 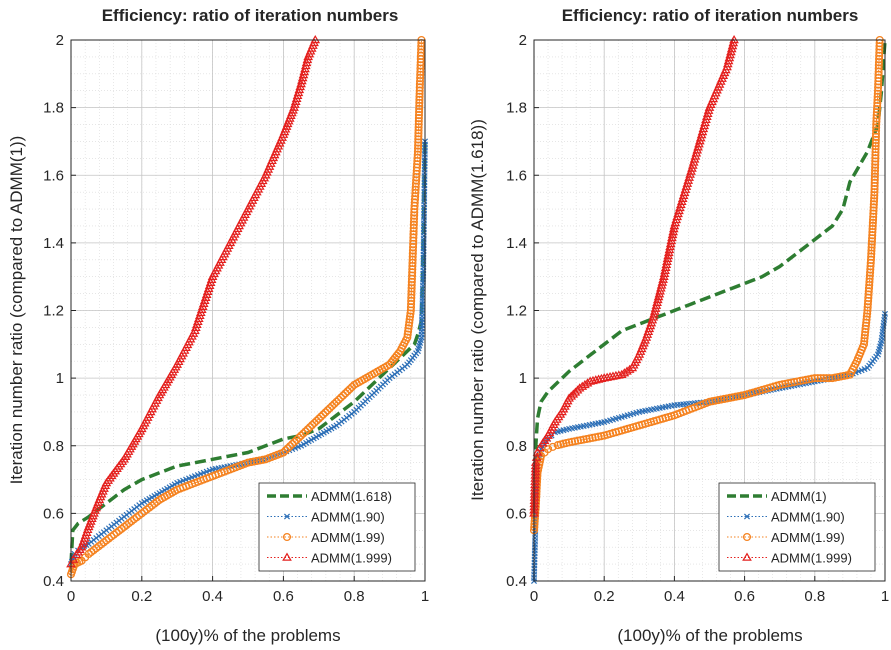 What do you see at coordinates (674, 596) in the screenshot?
I see `right-x-tick-label: 0.4` at bounding box center [674, 596].